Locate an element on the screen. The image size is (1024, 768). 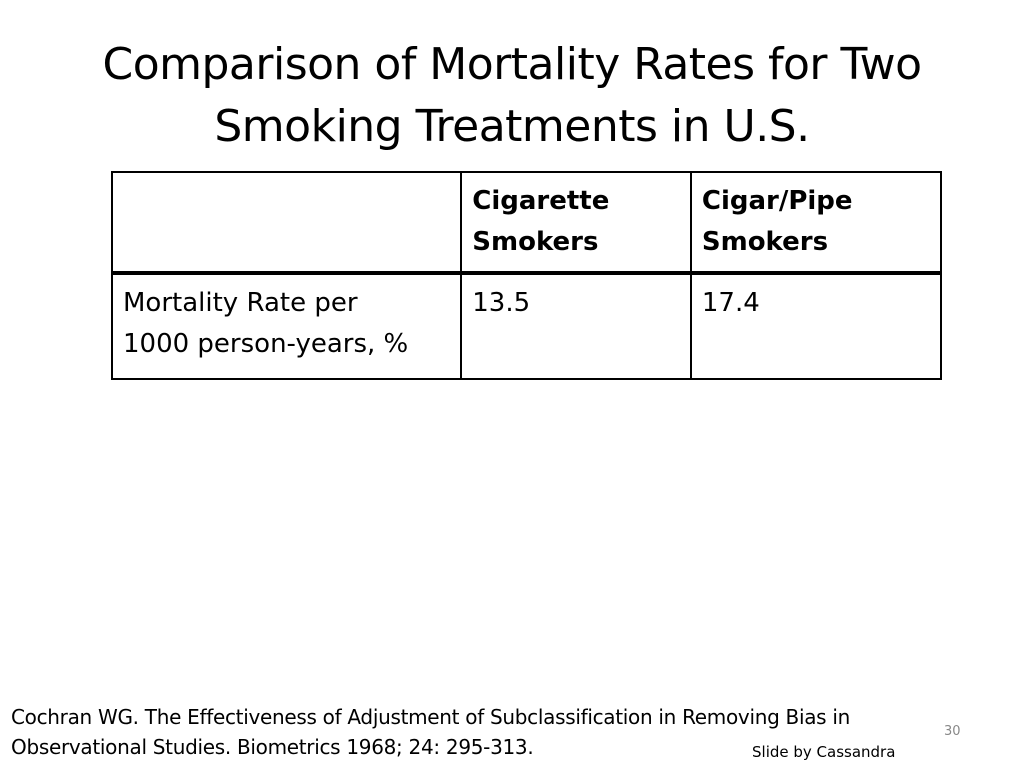
cell-cigarette-mortality: 13.5 is located at coordinates (576, 326).